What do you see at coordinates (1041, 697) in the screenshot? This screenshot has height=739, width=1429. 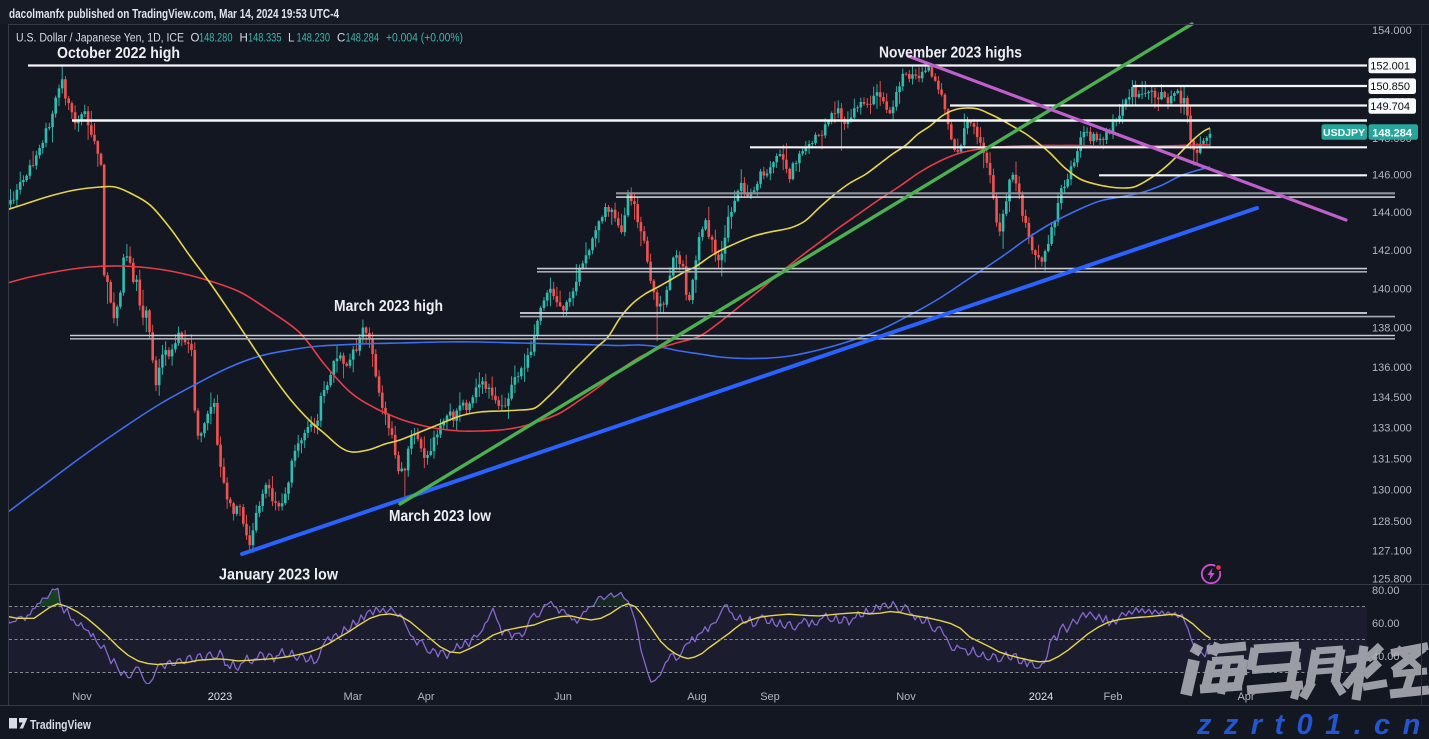 I see `svg-text: 2024` at bounding box center [1041, 697].